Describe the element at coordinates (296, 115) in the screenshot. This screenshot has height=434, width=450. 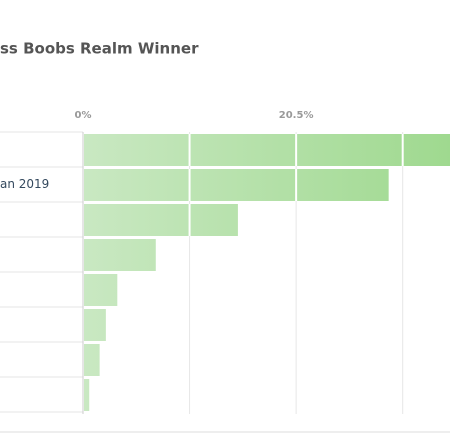
I see `x-tick-label: 20.5%` at that location.